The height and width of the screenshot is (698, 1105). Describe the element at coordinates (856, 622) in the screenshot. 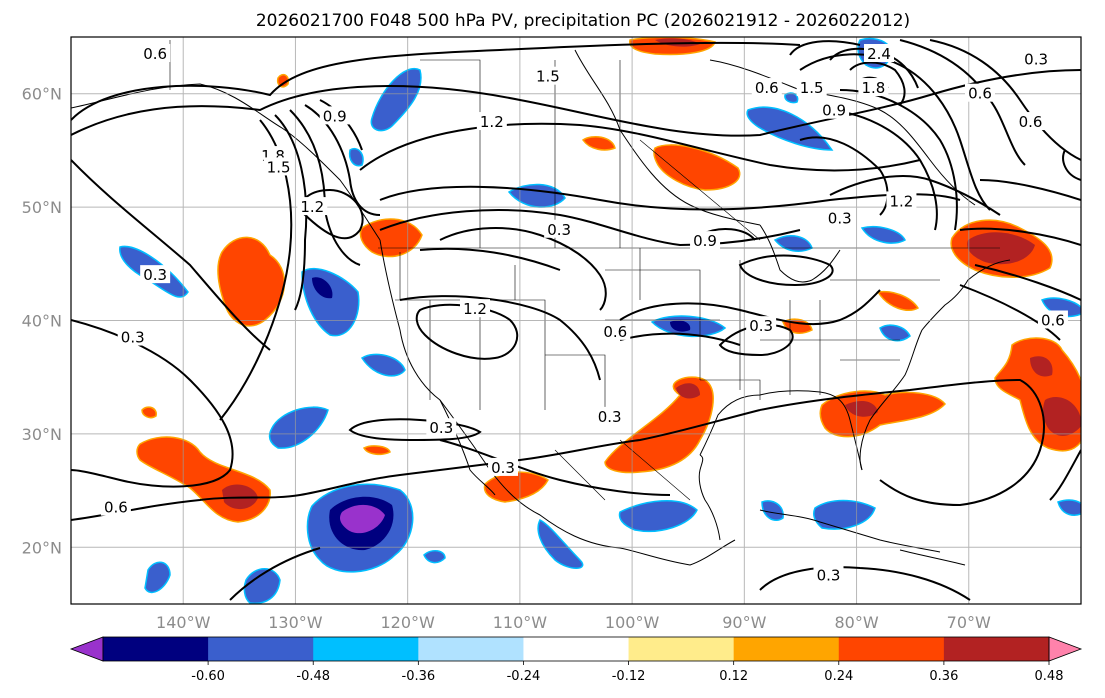

I see `lon-tick-label: 80°W` at that location.